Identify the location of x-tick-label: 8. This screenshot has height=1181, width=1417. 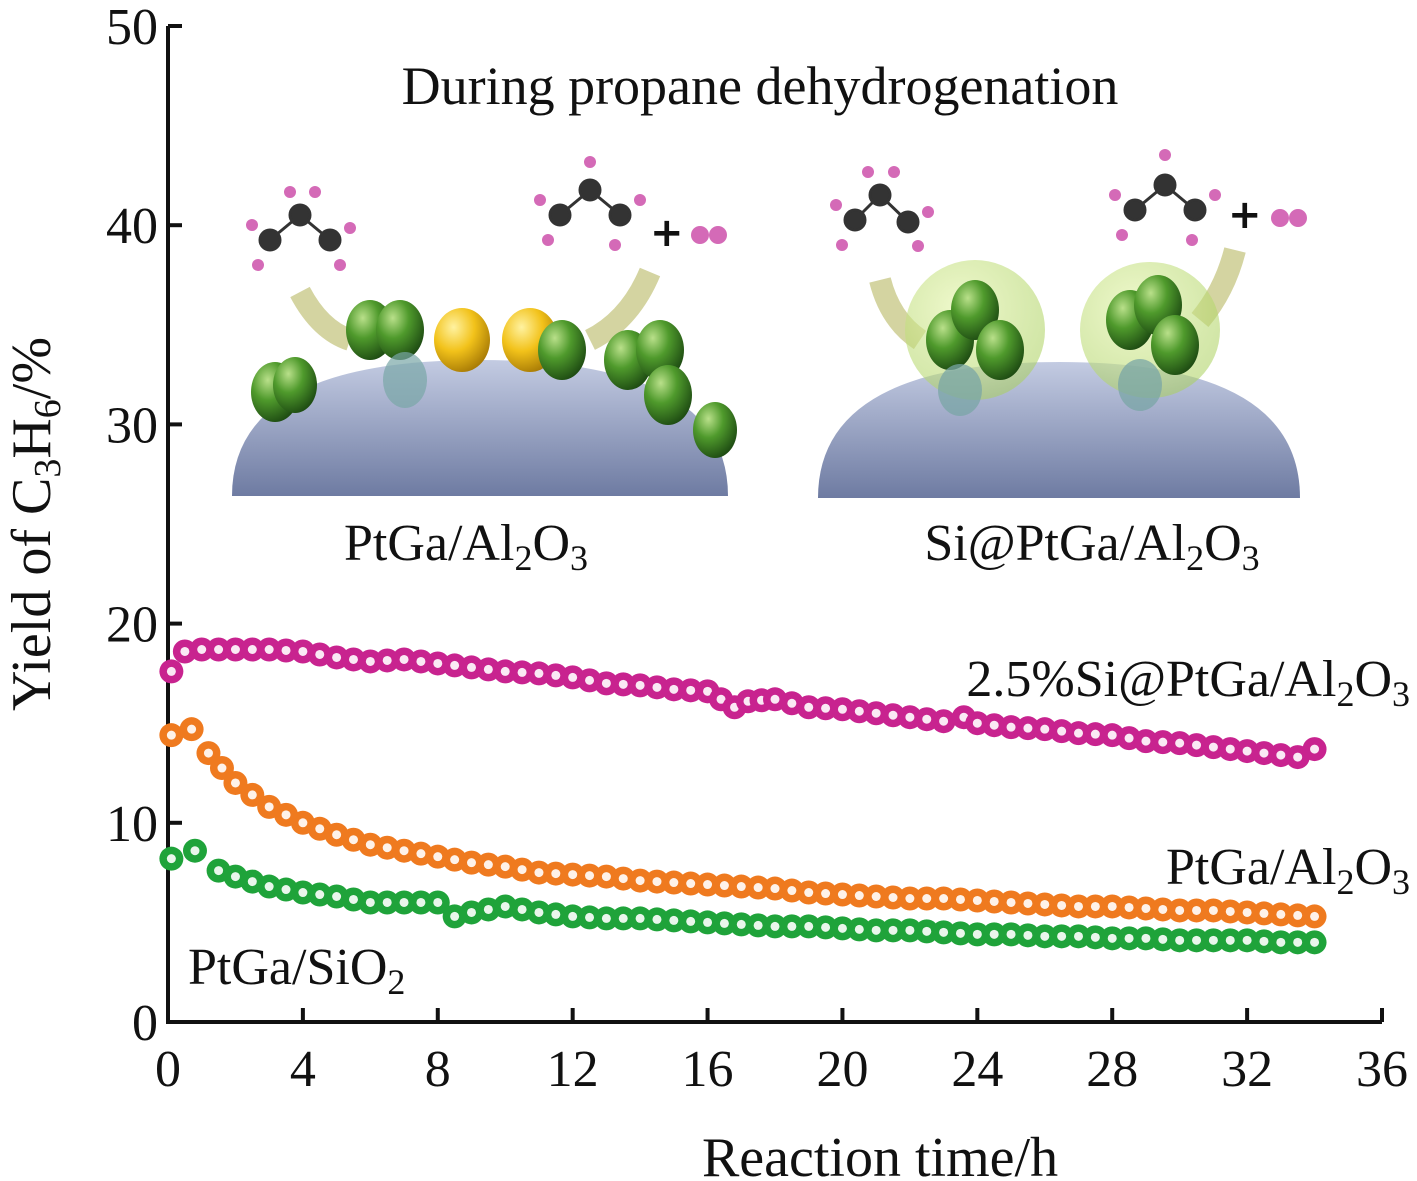
(438, 1069).